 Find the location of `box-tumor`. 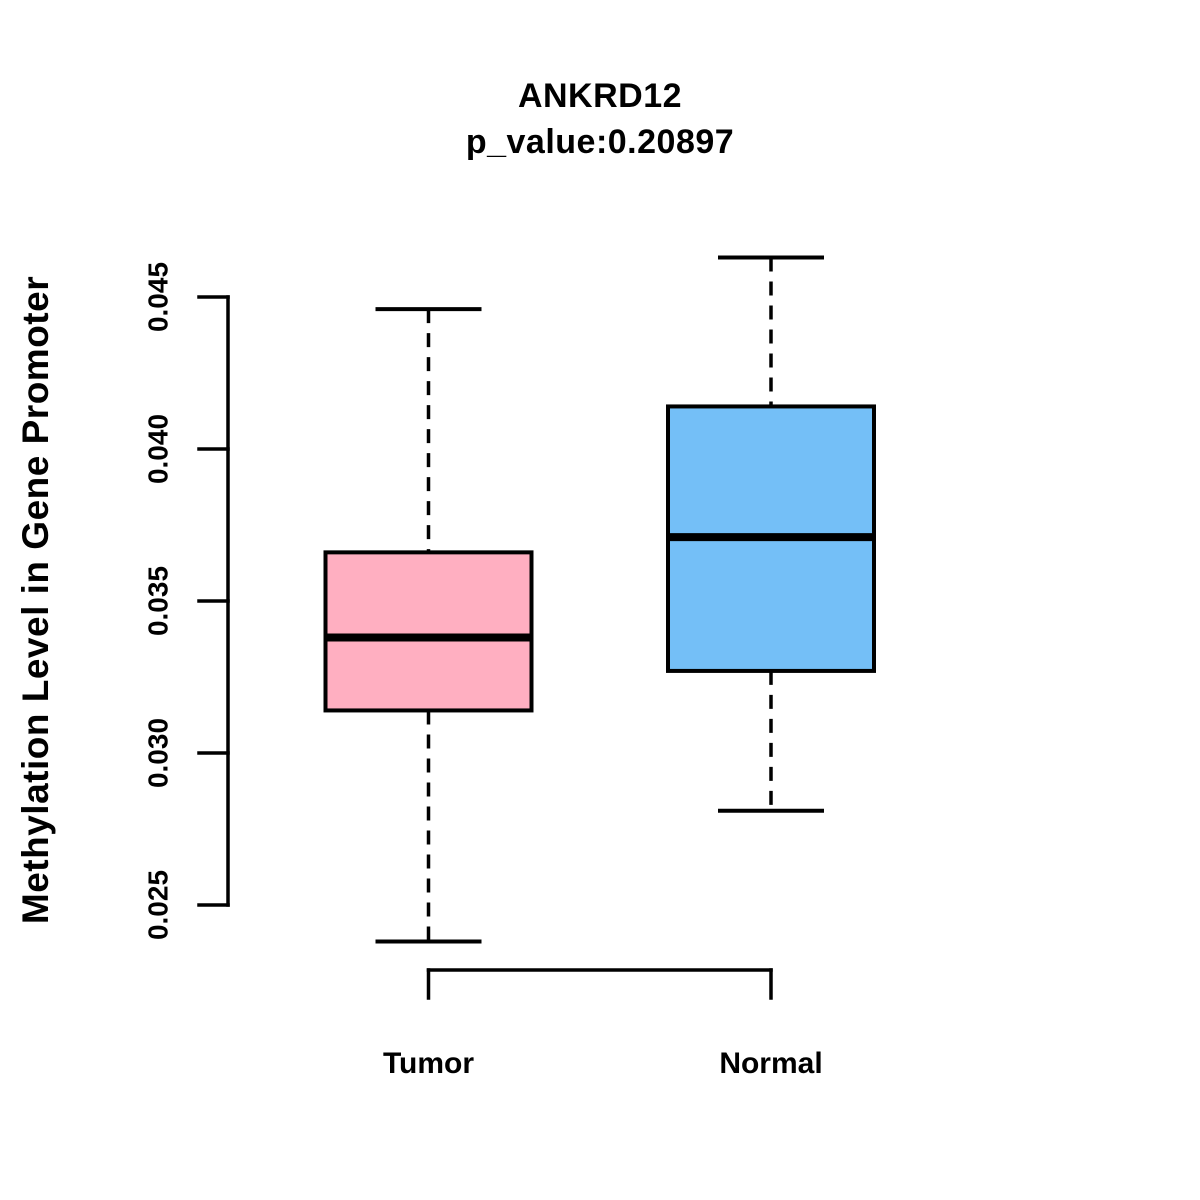

box-tumor is located at coordinates (428, 631).